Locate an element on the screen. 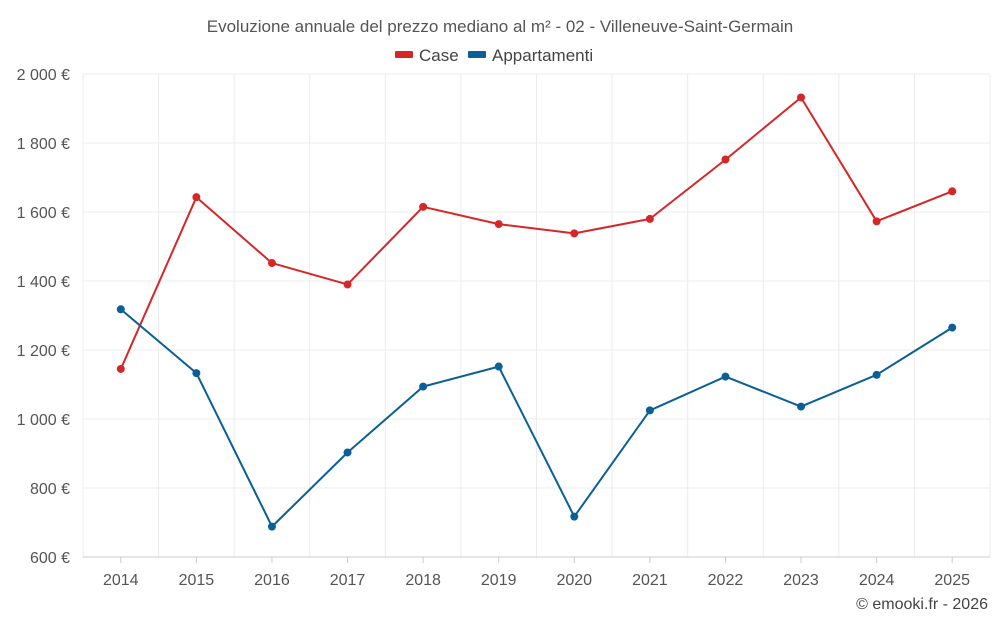  x-tick-label: 2022 is located at coordinates (726, 580).